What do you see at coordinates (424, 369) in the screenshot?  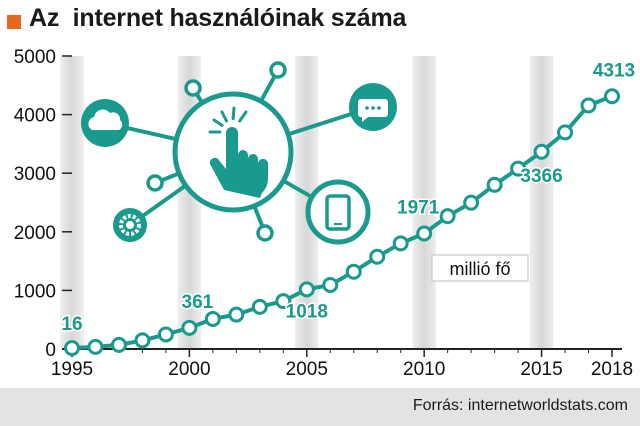 I see `x-tick-label: 2010` at bounding box center [424, 369].